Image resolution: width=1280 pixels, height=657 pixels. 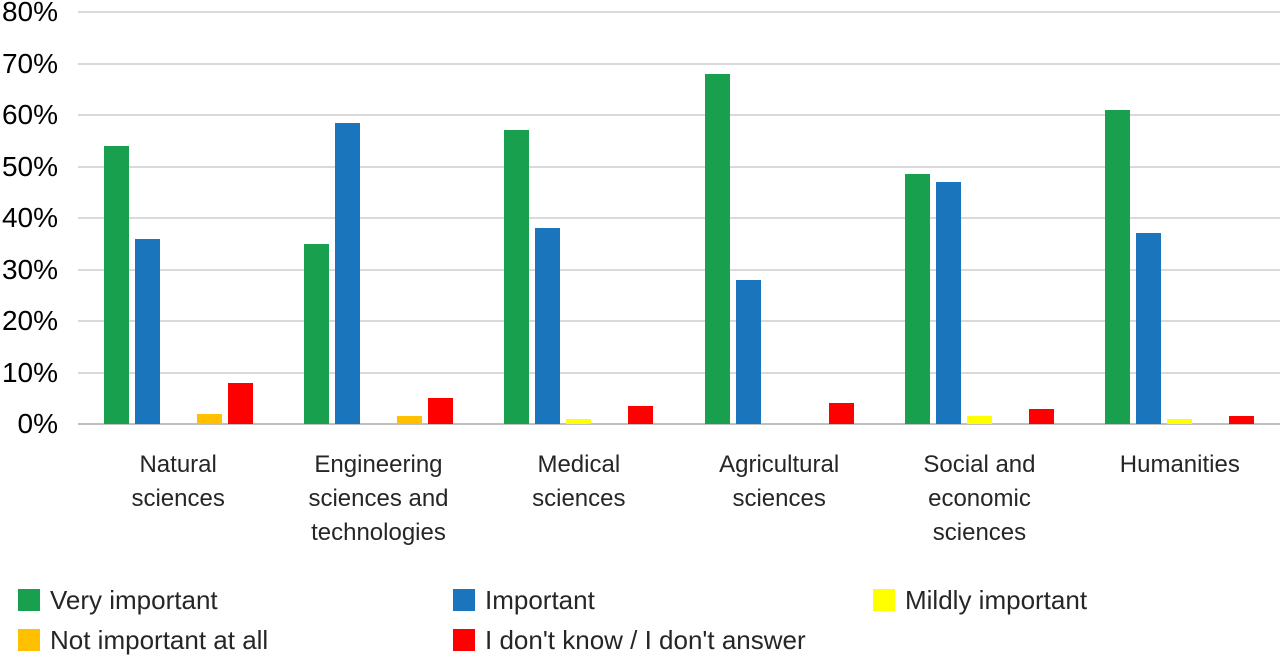 I want to click on y-axis-tick-label: 30%, so click(x=29, y=269).